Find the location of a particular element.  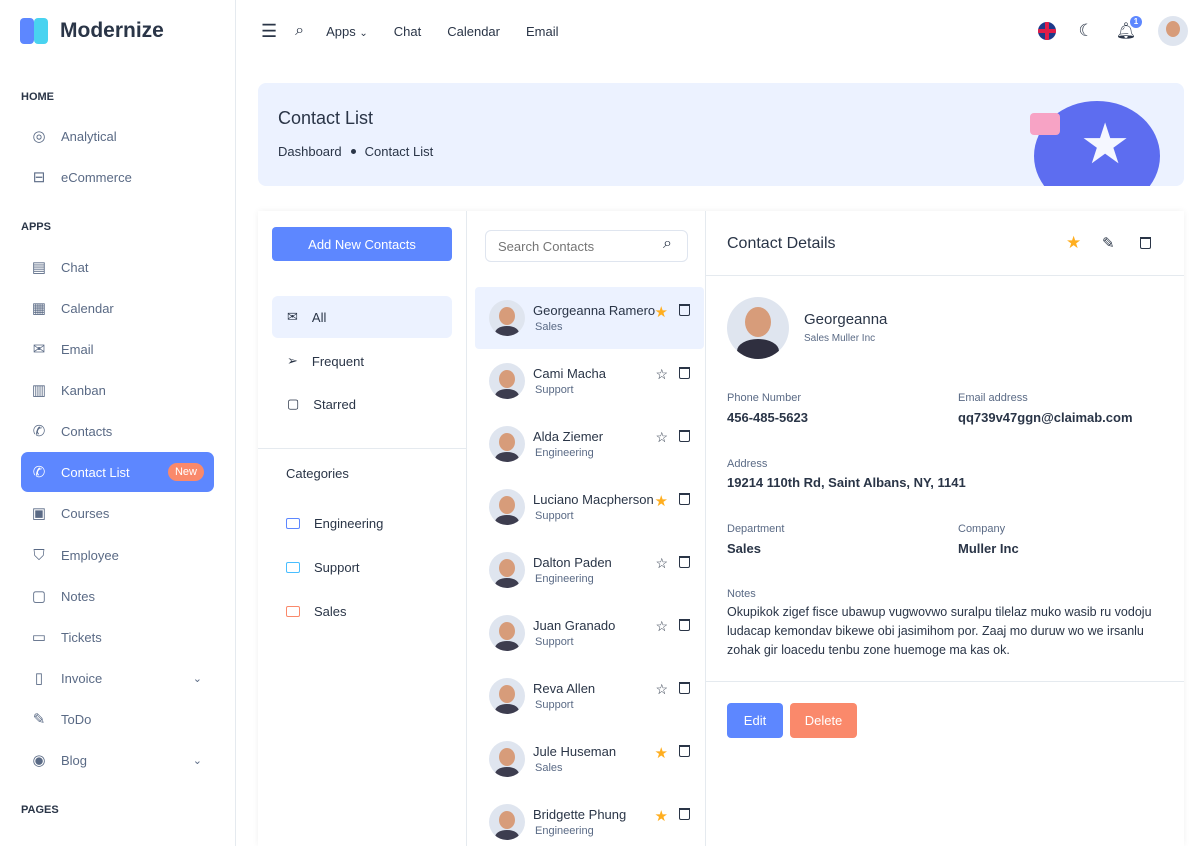

nav-email: Email is located at coordinates (542, 31).